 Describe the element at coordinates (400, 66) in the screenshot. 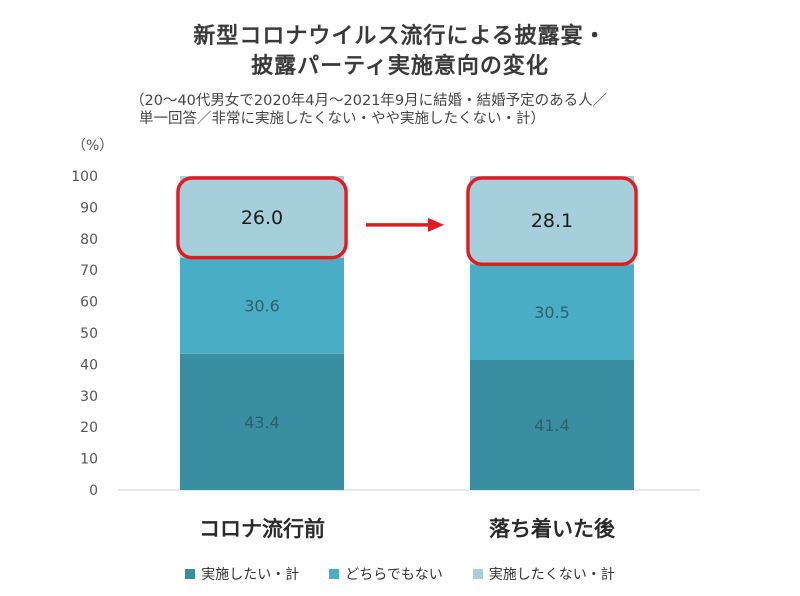

I see `chart-title-line-2: 披露パーティ実施意向の変化` at that location.